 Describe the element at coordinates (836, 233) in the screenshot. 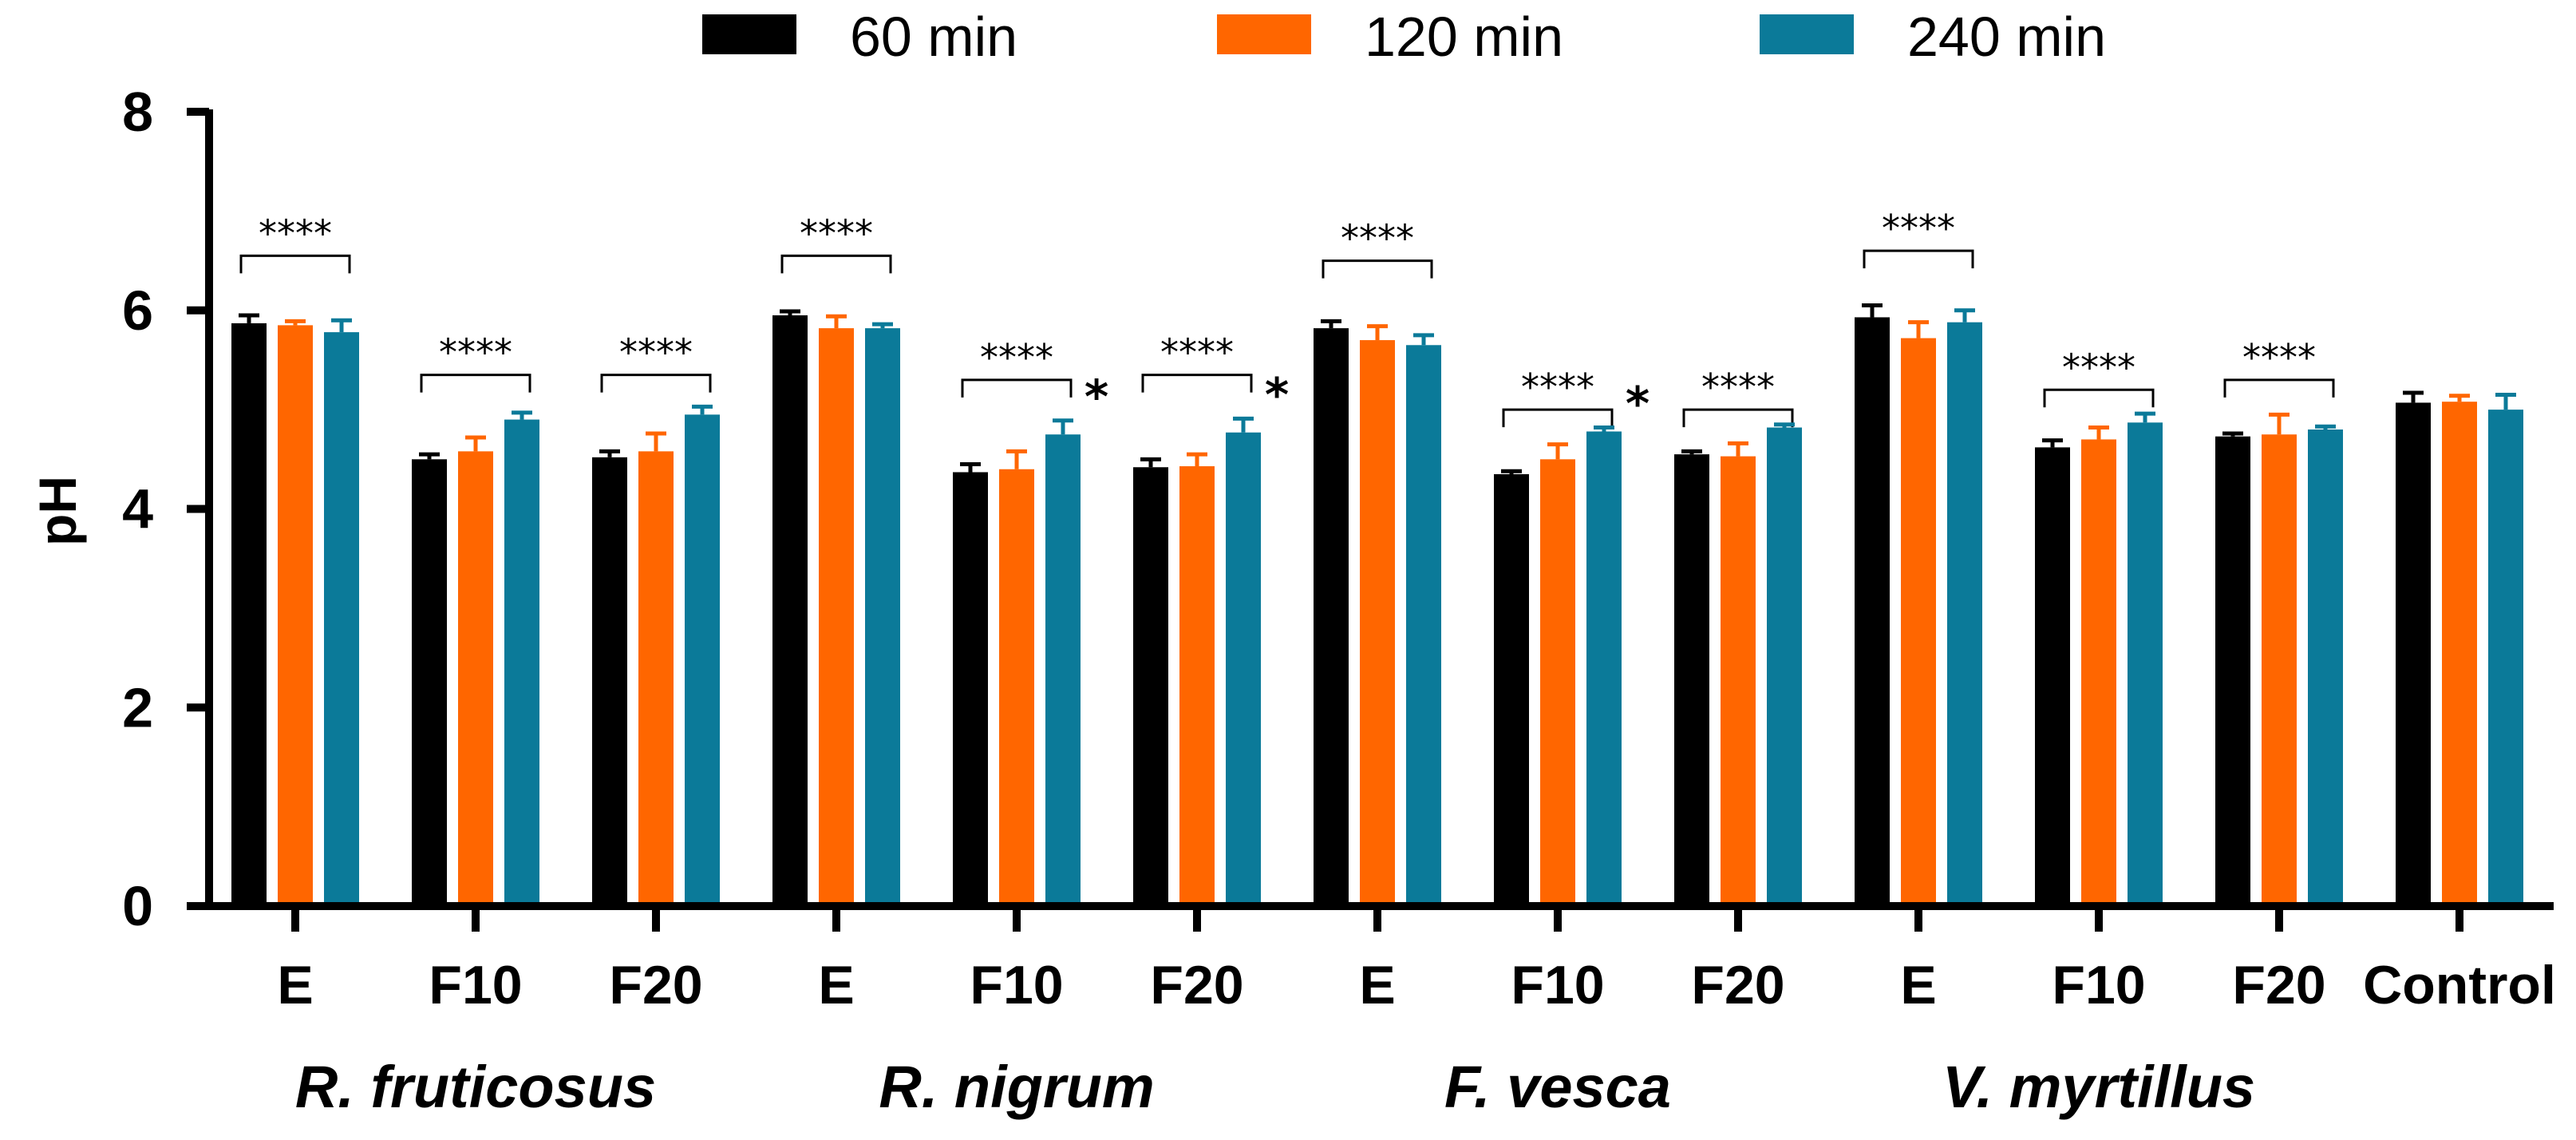

I see `significance-label-3: ****` at that location.